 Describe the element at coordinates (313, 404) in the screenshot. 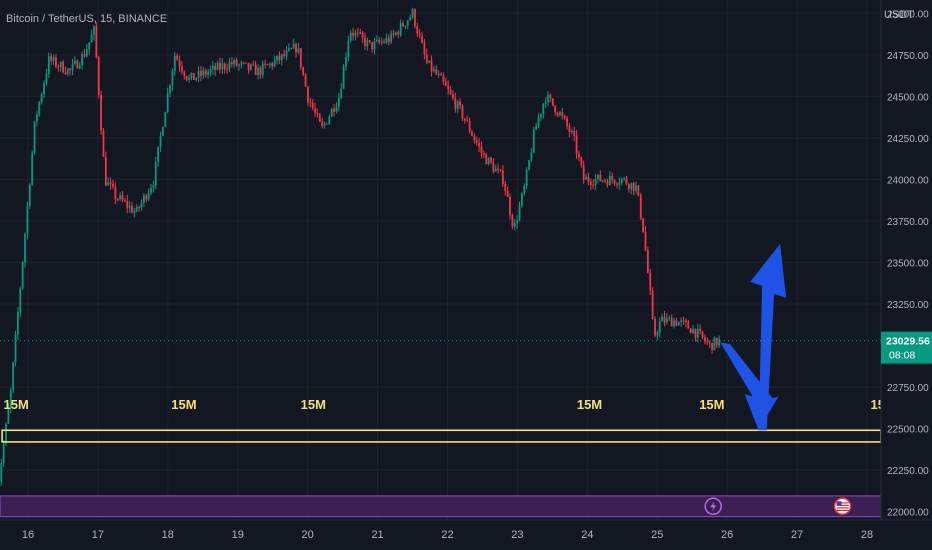

I see `interval-marker: 15M` at that location.